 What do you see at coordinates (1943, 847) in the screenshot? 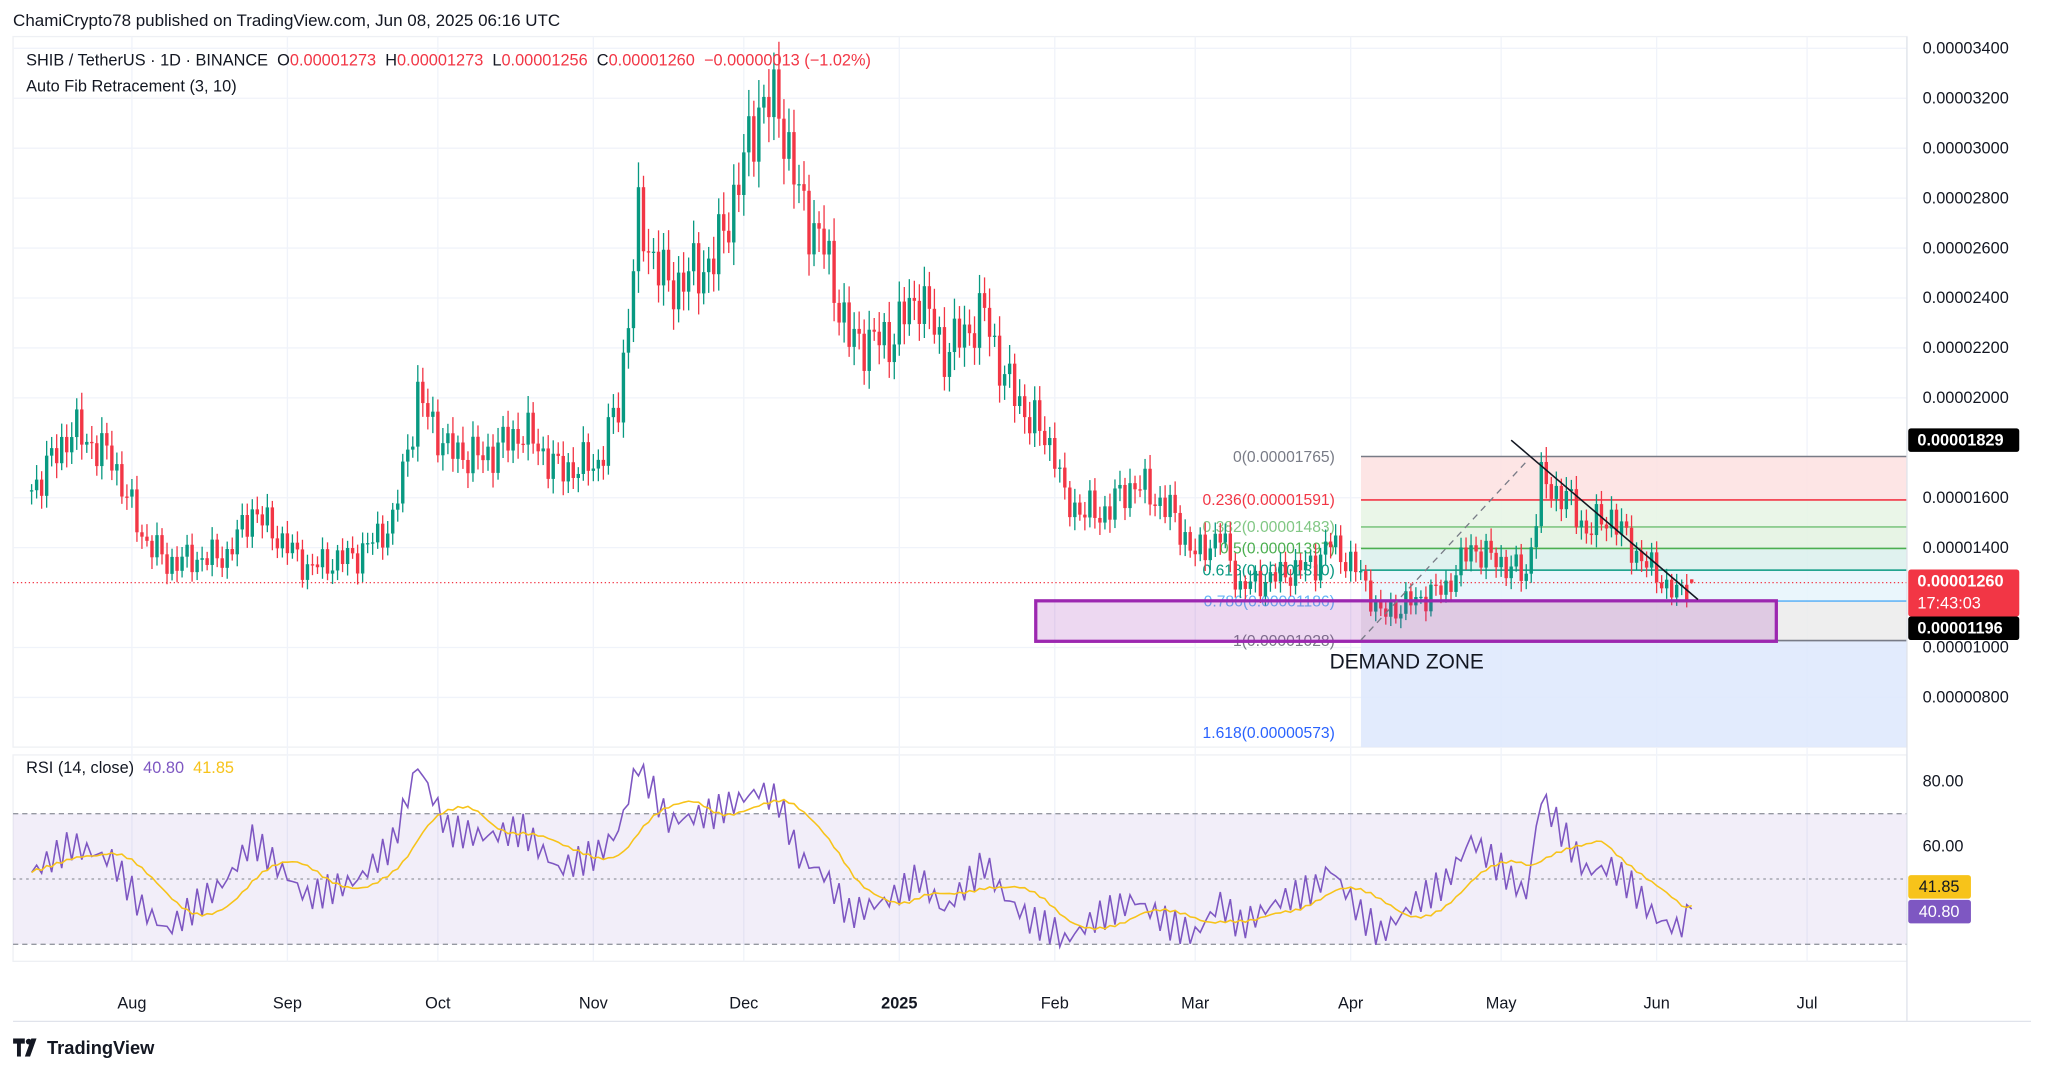
I see `rsi-tick-label: 60.00` at bounding box center [1943, 847].